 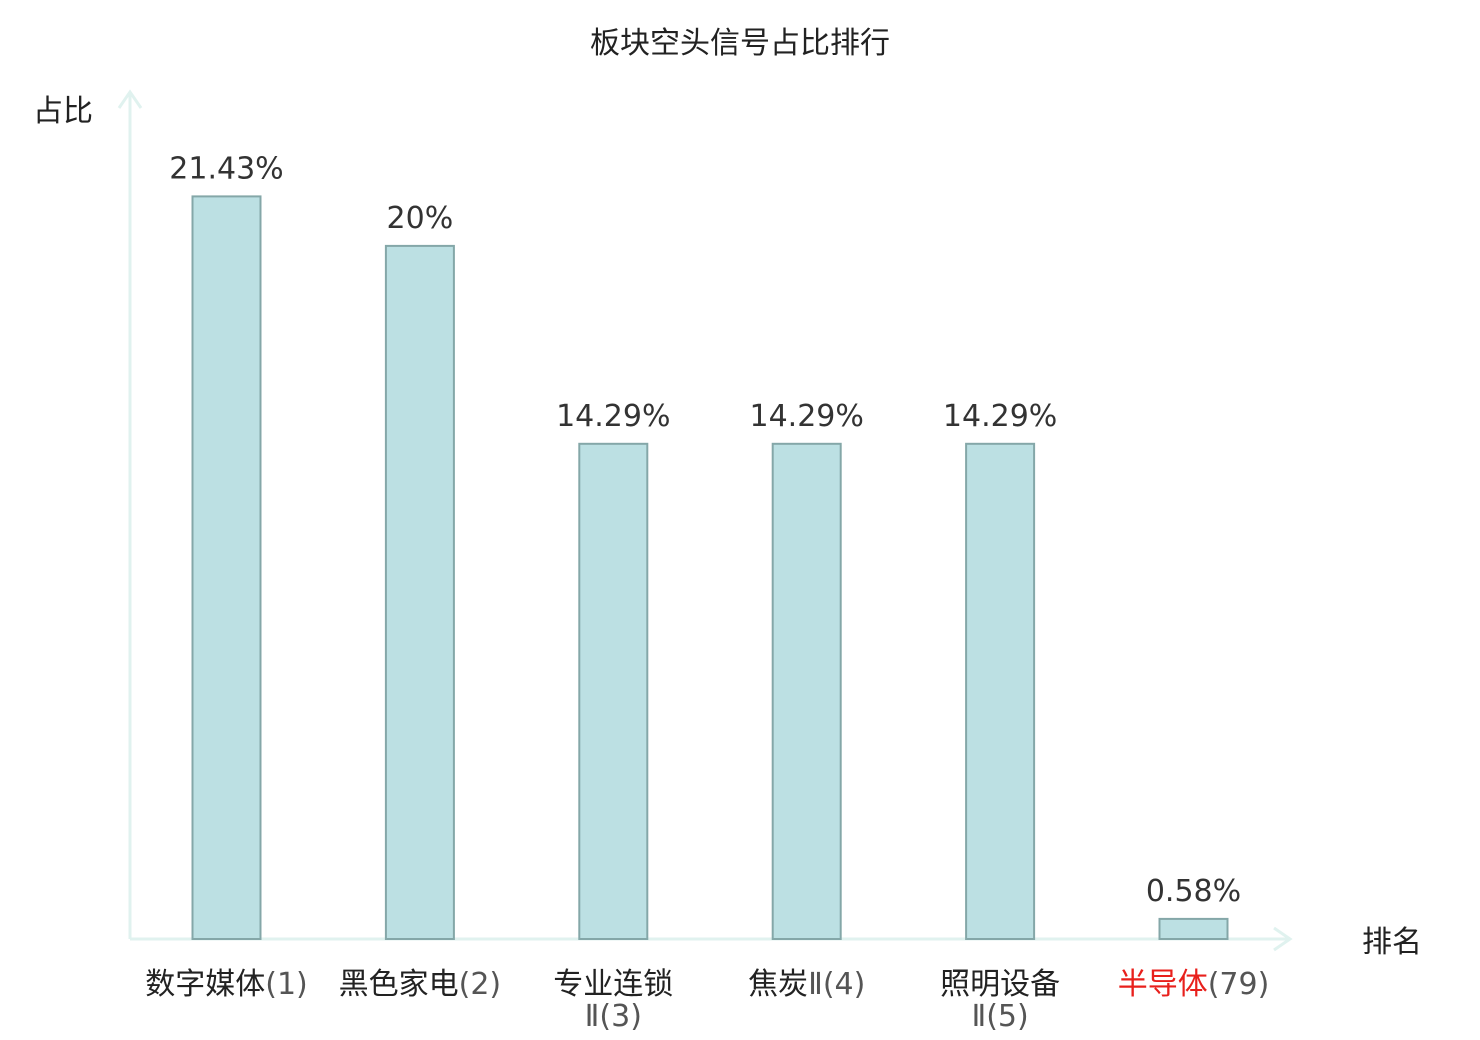 What do you see at coordinates (226, 168) in the screenshot?
I see `value-label-1: 21.43%` at bounding box center [226, 168].